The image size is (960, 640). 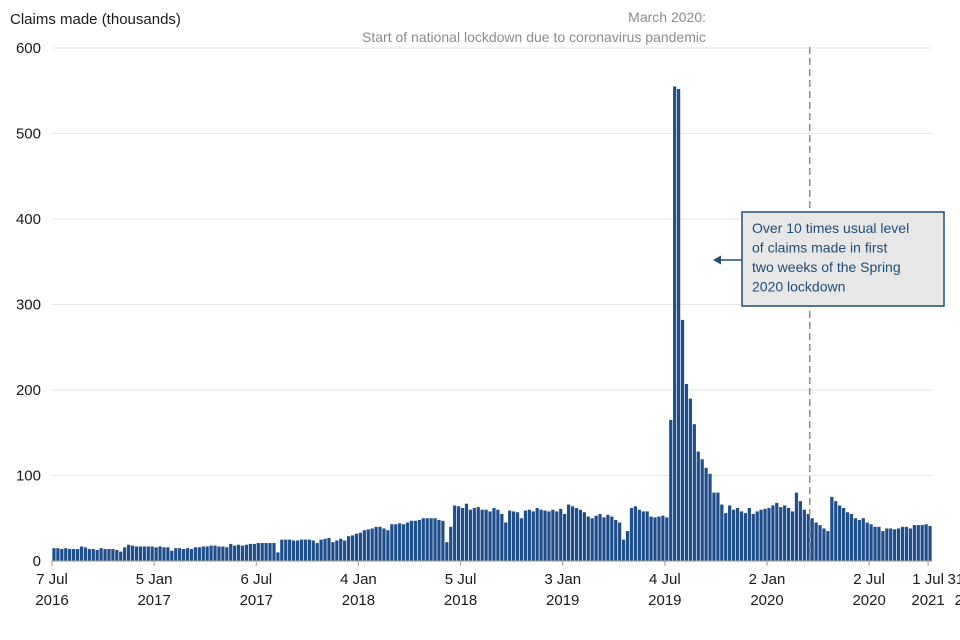 I want to click on x-tick-label-year: 2019, so click(x=664, y=600).